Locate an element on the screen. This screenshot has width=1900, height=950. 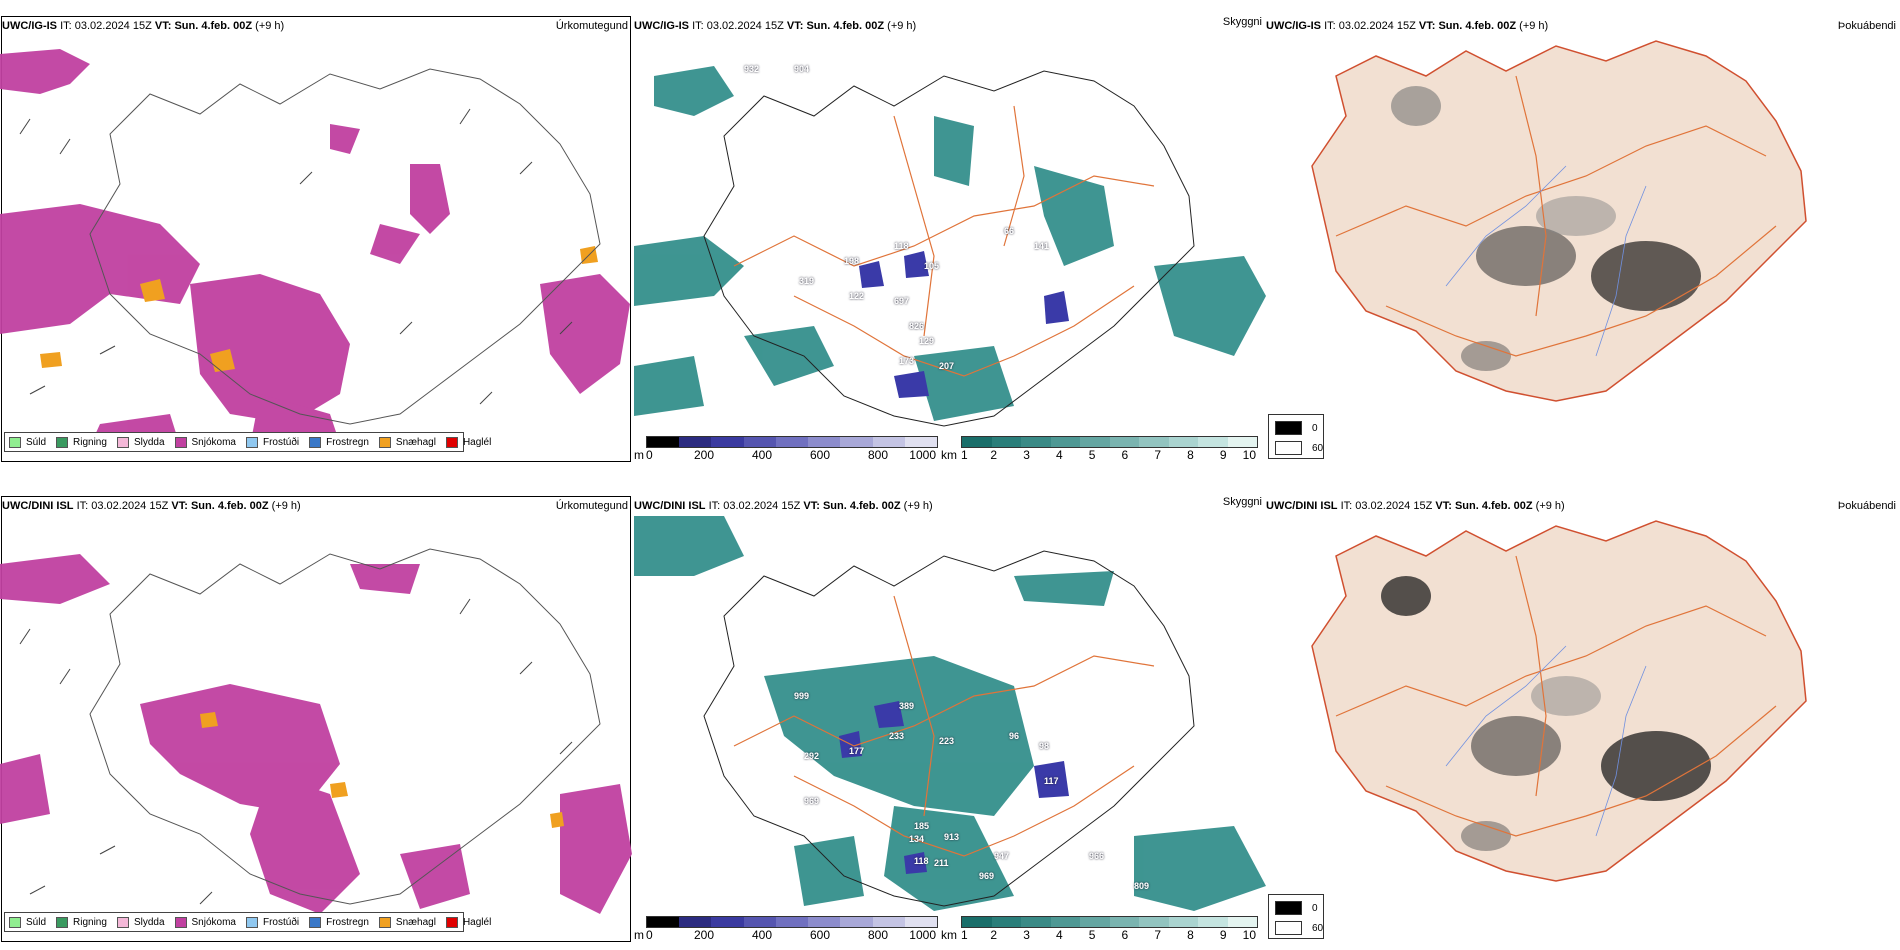
precip-map is located at coordinates (315, 247).